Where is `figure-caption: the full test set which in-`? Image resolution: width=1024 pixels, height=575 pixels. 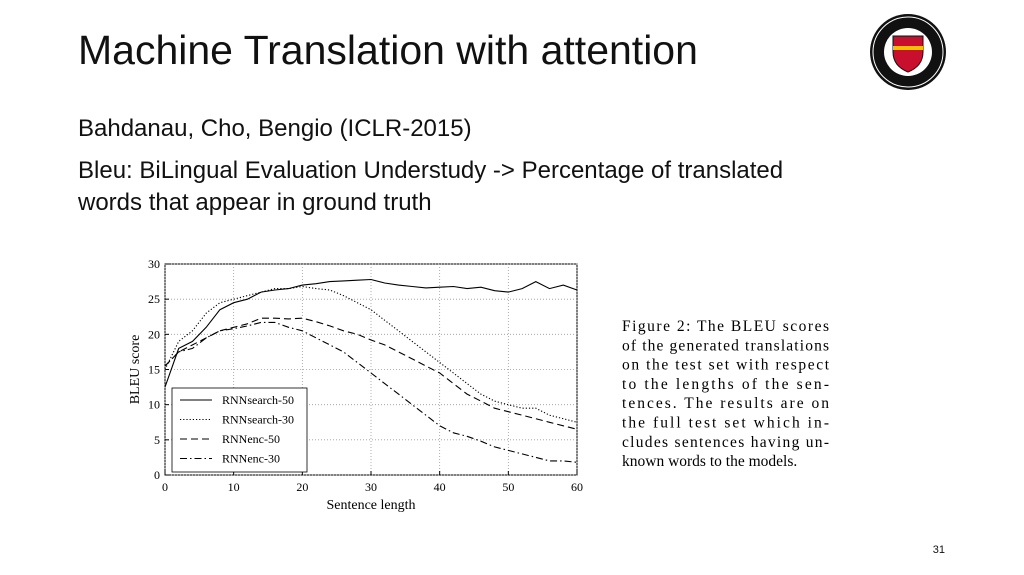
figure-caption: the full test set which in- is located at coordinates (725, 423).